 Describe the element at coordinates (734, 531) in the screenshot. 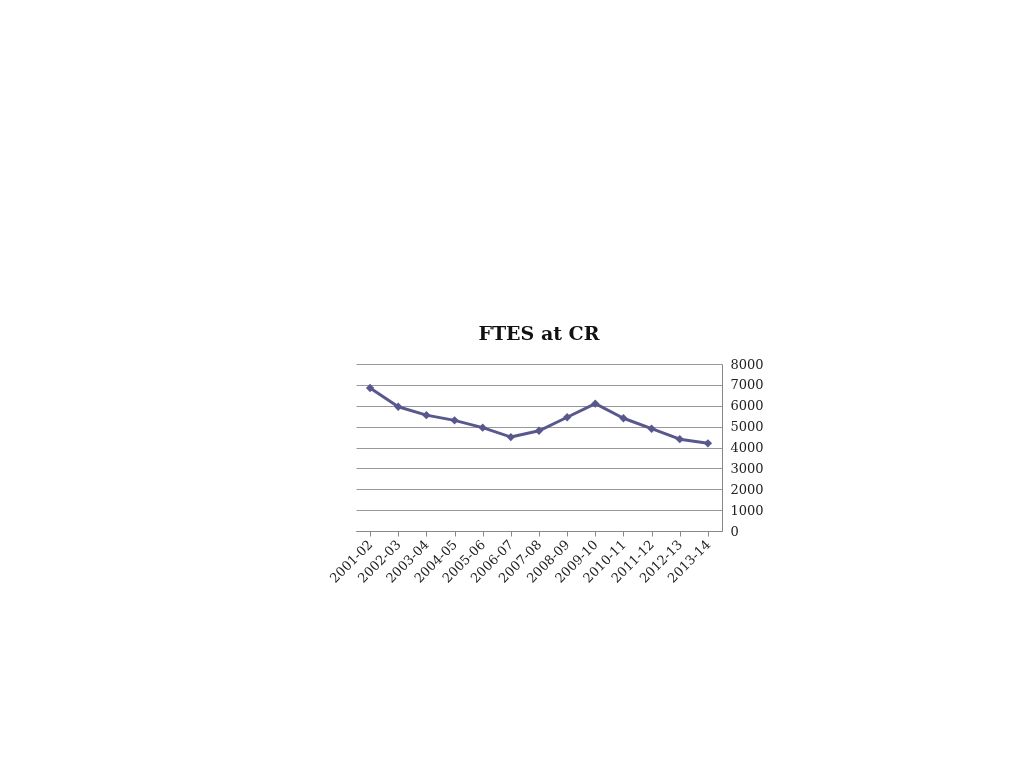

I see `y-tick-label: 0` at that location.